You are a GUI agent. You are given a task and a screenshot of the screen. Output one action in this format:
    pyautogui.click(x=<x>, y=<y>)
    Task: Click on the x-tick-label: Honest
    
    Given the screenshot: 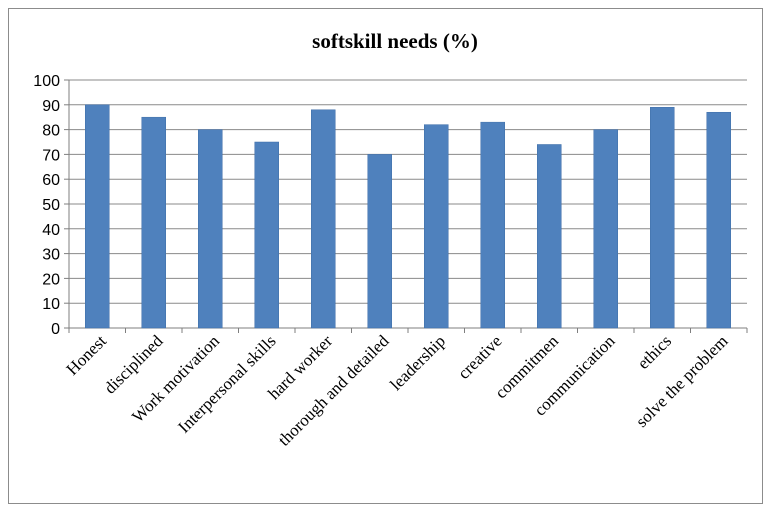 What is the action you would take?
    pyautogui.click(x=87, y=355)
    